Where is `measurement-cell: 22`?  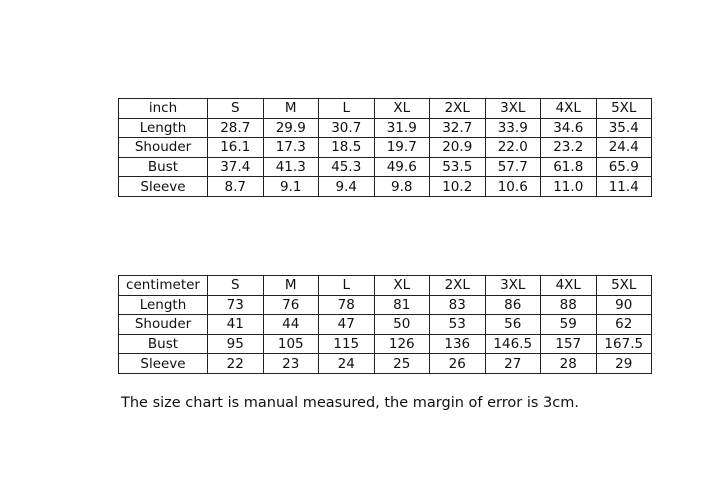
measurement-cell: 22 is located at coordinates (235, 363).